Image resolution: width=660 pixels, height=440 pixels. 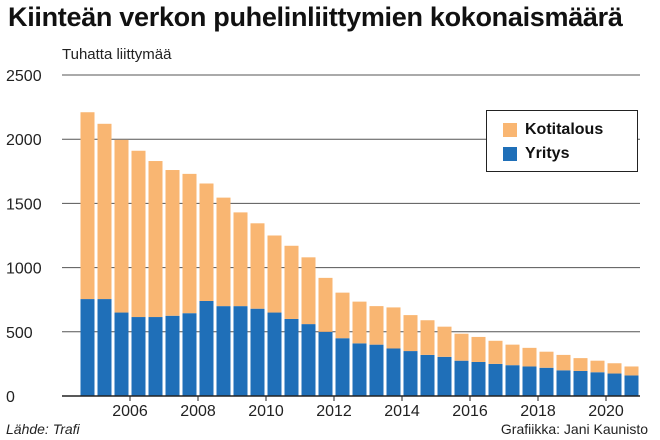 What do you see at coordinates (606, 411) in the screenshot?
I see `x-tick-label: 2020` at bounding box center [606, 411].